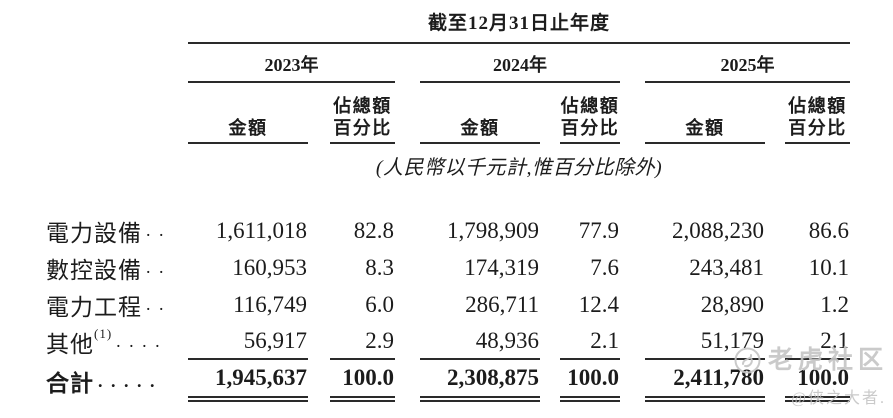  Describe the element at coordinates (127, 380) in the screenshot. I see `leader-dots: . . . . .` at that location.